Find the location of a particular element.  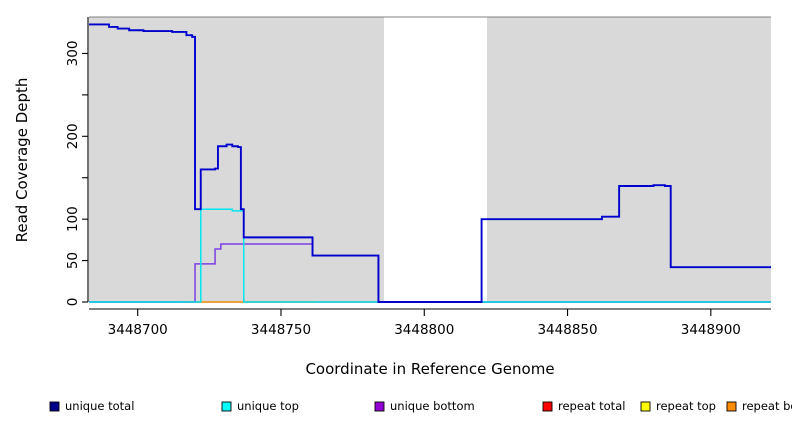

legend-item-unique-total: unique total is located at coordinates (91, 406).